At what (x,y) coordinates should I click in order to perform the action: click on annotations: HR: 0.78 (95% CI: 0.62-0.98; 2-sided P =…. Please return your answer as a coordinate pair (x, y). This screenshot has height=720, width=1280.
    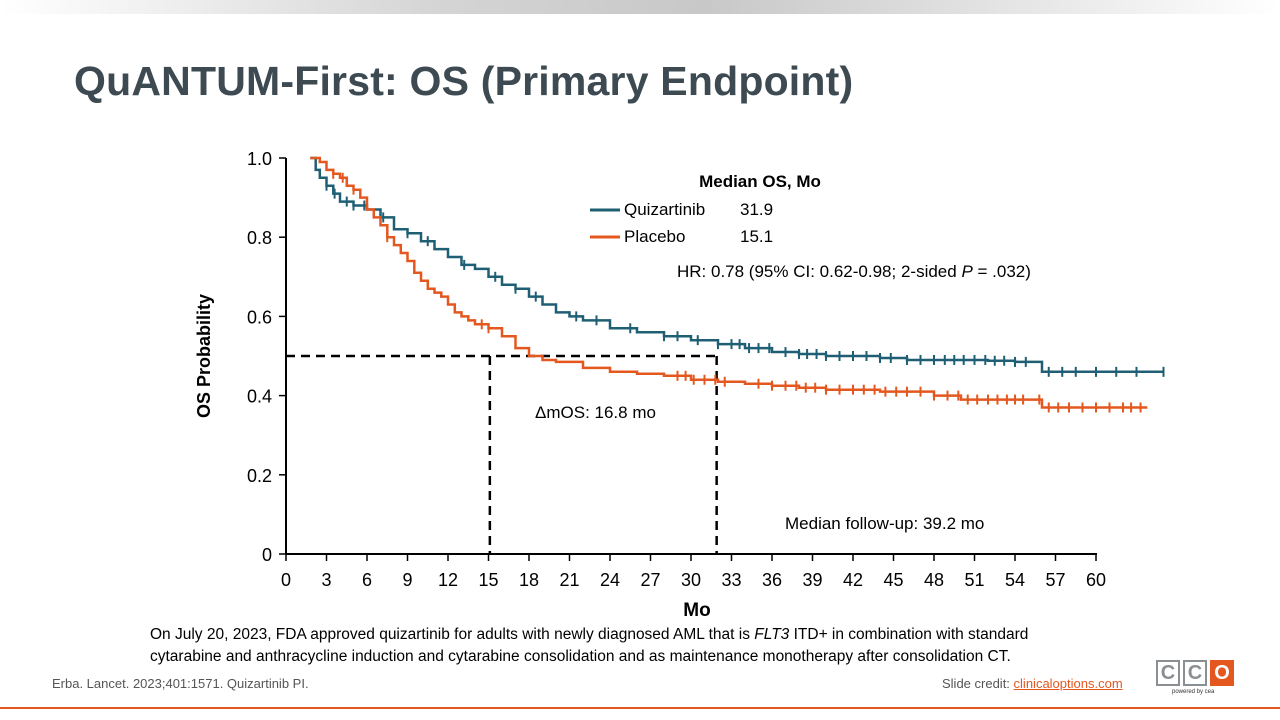
    Looking at the image, I should click on (783, 397).